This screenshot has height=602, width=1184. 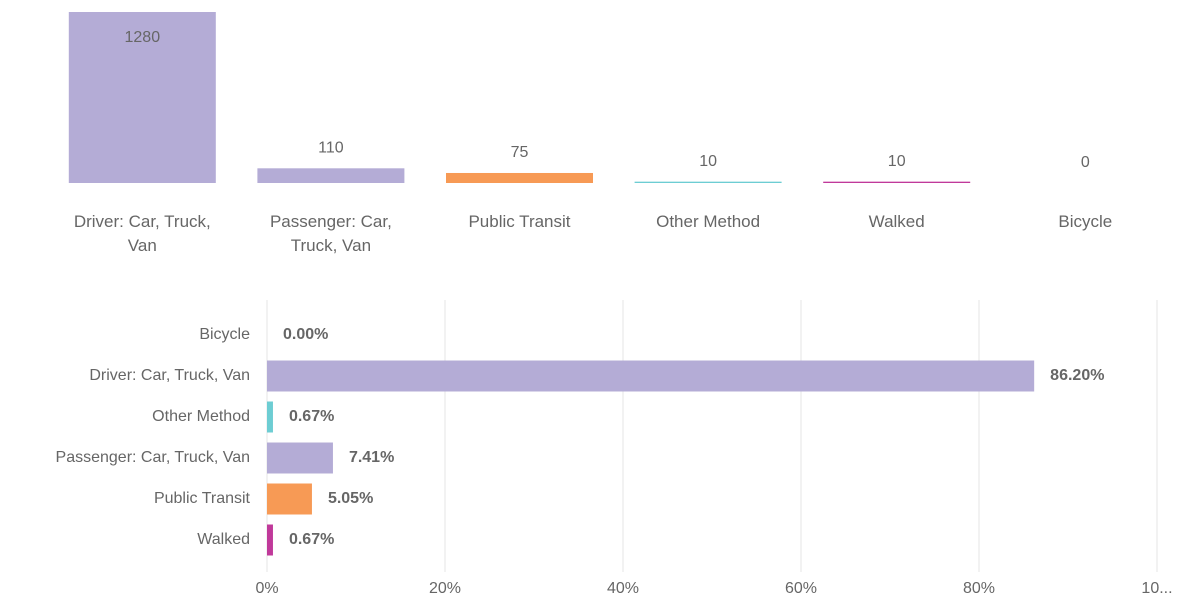 What do you see at coordinates (143, 37) in the screenshot?
I see `value-label: 1280` at bounding box center [143, 37].